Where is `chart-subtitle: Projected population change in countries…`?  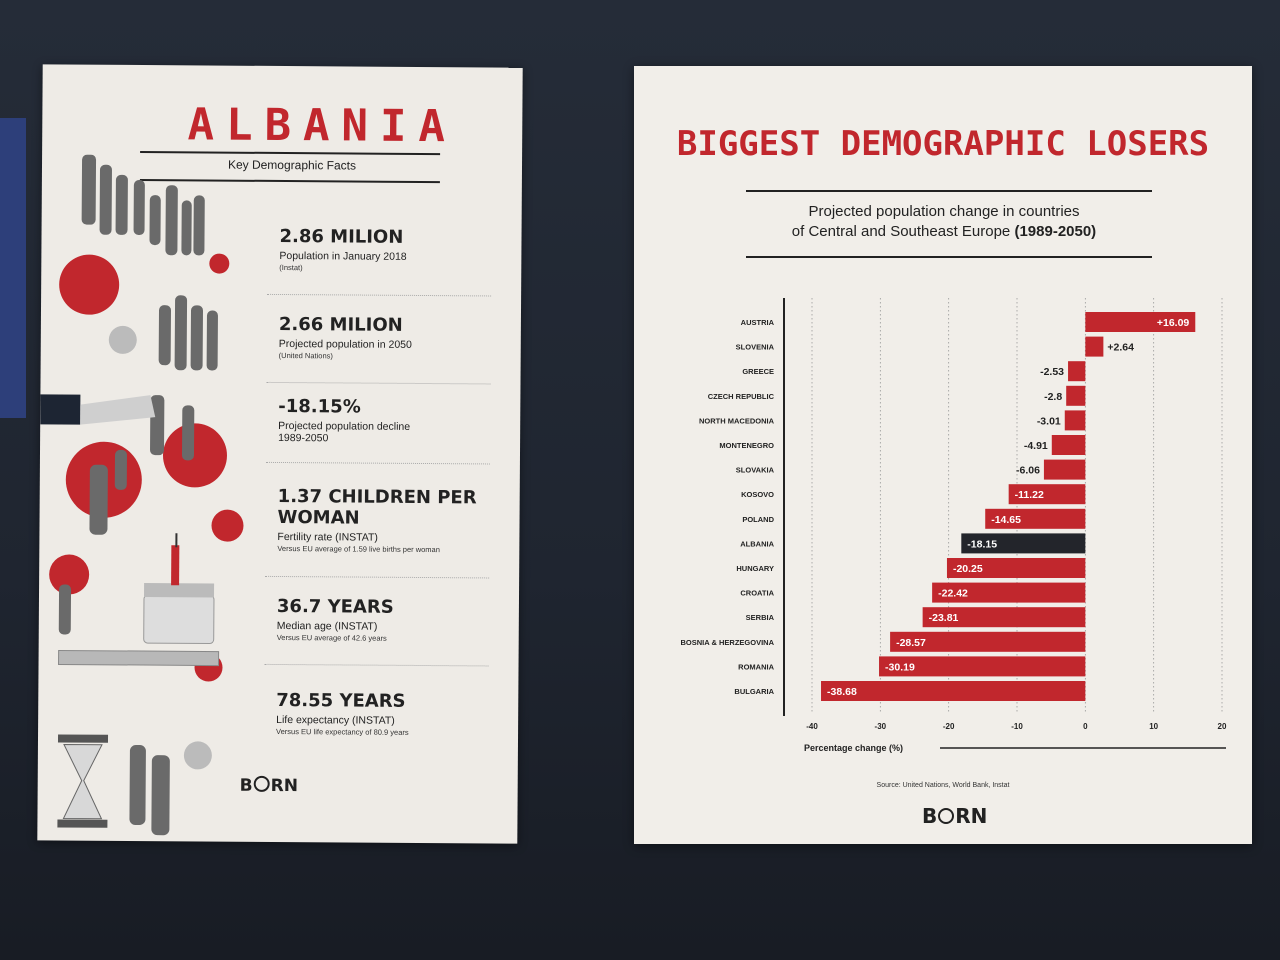
chart-subtitle: Projected population change in countries… is located at coordinates (944, 222).